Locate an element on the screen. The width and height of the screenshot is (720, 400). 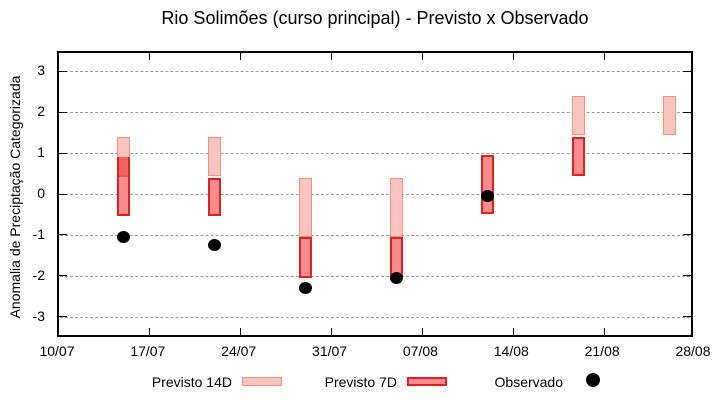
y-tick-label: -3 is located at coordinates (38, 315).